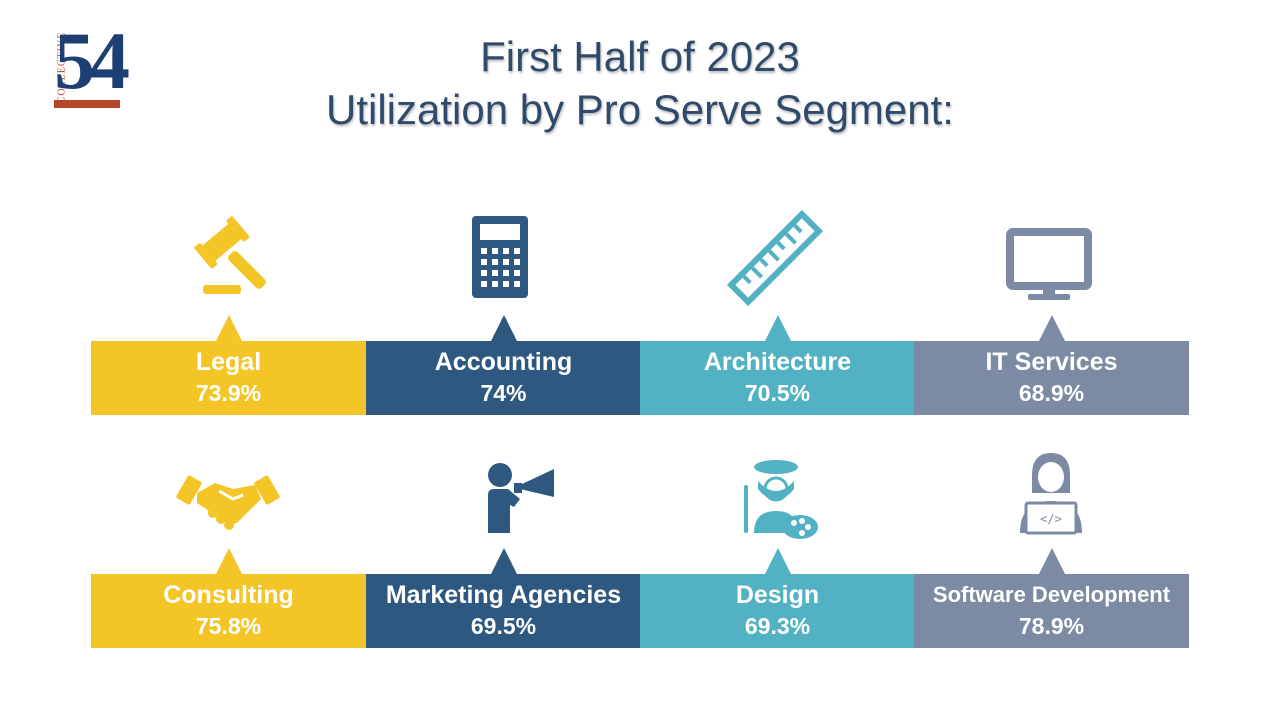 Image resolution: width=1280 pixels, height=720 pixels. I want to click on segment-card-marketing-agencies: Marketing Agencies 69.5%, so click(503, 598).